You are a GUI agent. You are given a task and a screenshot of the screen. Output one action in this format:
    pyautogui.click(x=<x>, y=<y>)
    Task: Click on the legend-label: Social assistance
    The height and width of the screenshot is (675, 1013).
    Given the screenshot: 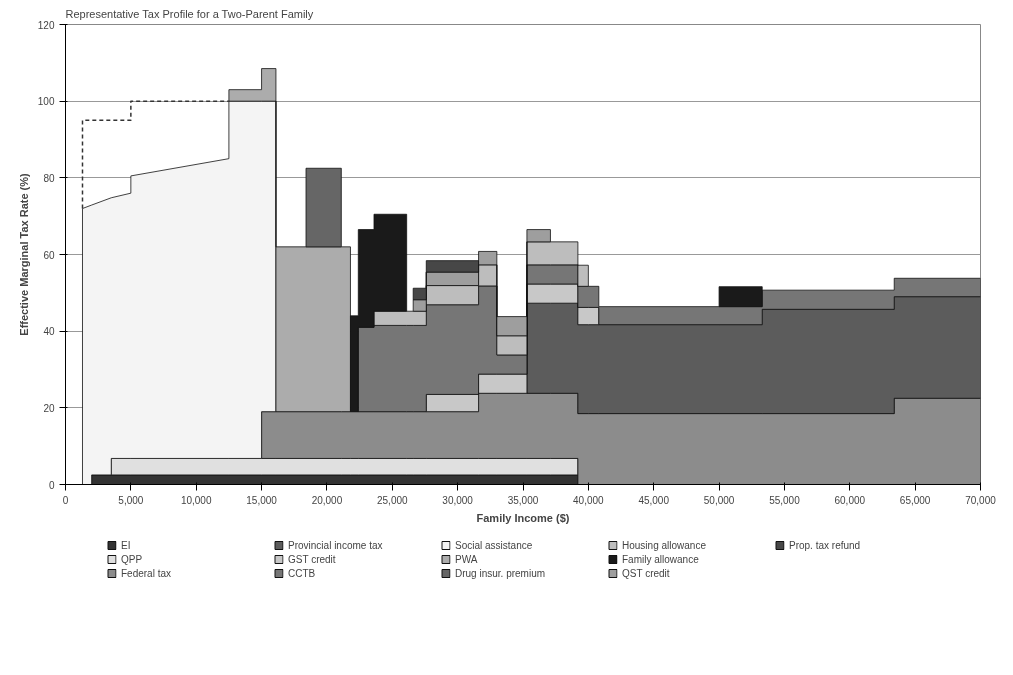 What is the action you would take?
    pyautogui.click(x=494, y=545)
    